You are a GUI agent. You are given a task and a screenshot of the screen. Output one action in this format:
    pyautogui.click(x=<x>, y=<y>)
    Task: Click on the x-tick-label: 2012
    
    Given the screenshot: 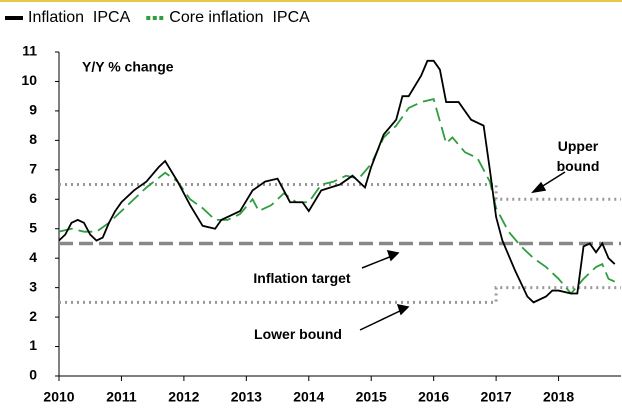 What is the action you would take?
    pyautogui.click(x=183, y=397)
    